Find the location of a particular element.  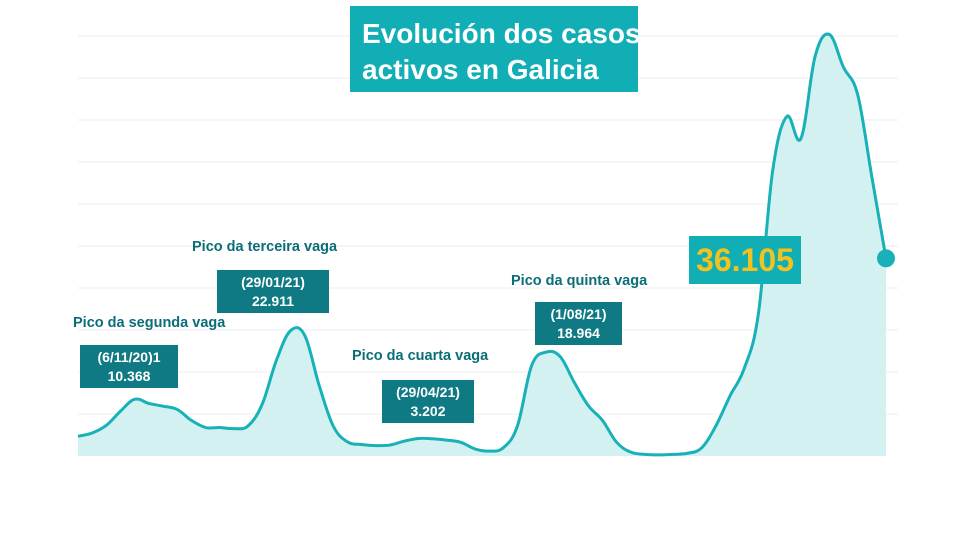

annotation-label-third-wave: Pico da terceira vaga is located at coordinates (265, 247).